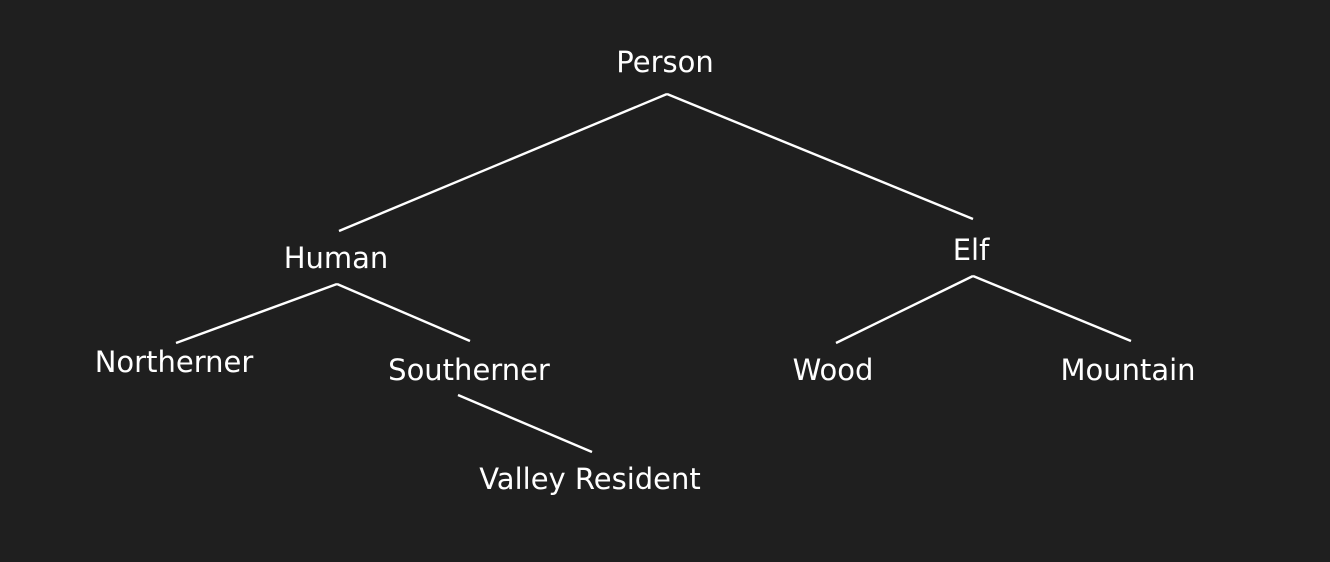 The height and width of the screenshot is (562, 1330). I want to click on edge-human-northerner, so click(256, 313).